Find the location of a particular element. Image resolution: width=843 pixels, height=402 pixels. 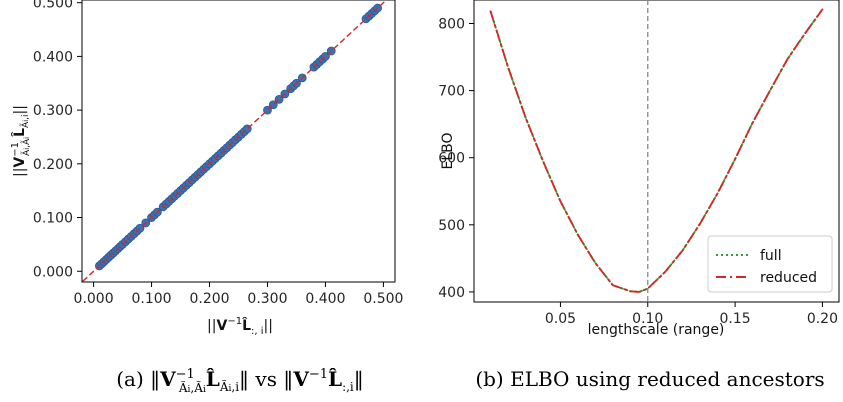

panel-a-y-tick-label: 0.200 is located at coordinates (53, 165).